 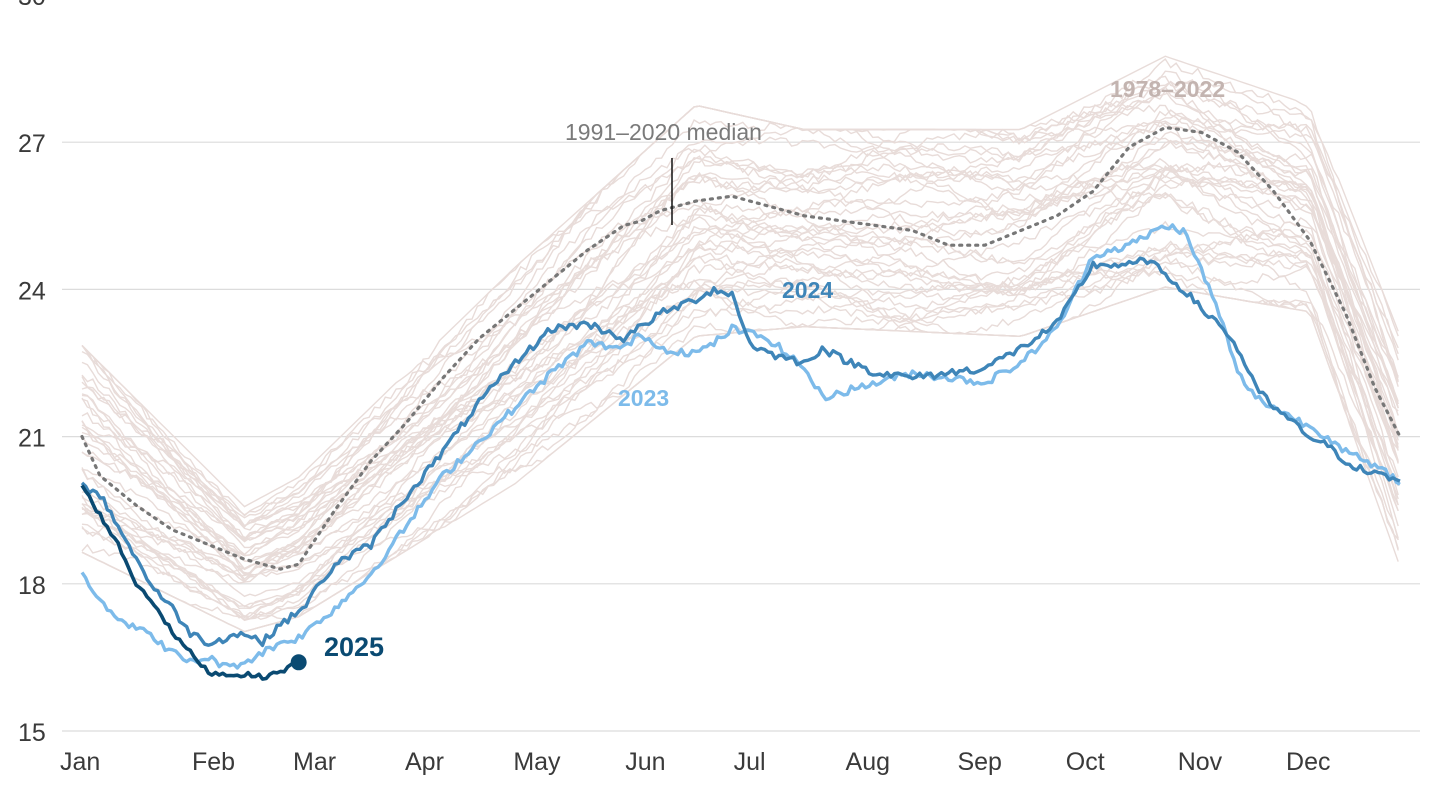 What do you see at coordinates (645, 762) in the screenshot?
I see `x-tick-label: Jun` at bounding box center [645, 762].